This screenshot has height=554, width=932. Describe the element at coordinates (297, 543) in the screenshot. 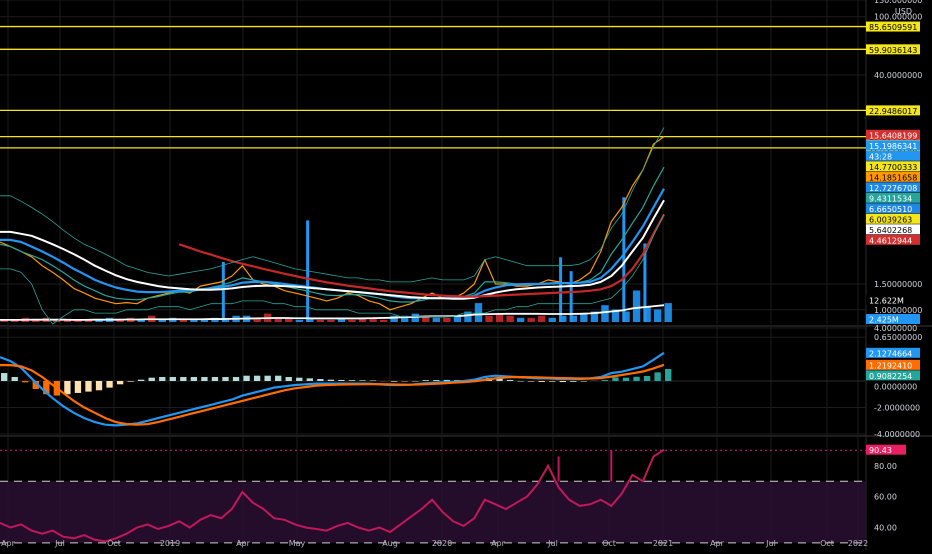

I see `x-tick-label: May` at that location.